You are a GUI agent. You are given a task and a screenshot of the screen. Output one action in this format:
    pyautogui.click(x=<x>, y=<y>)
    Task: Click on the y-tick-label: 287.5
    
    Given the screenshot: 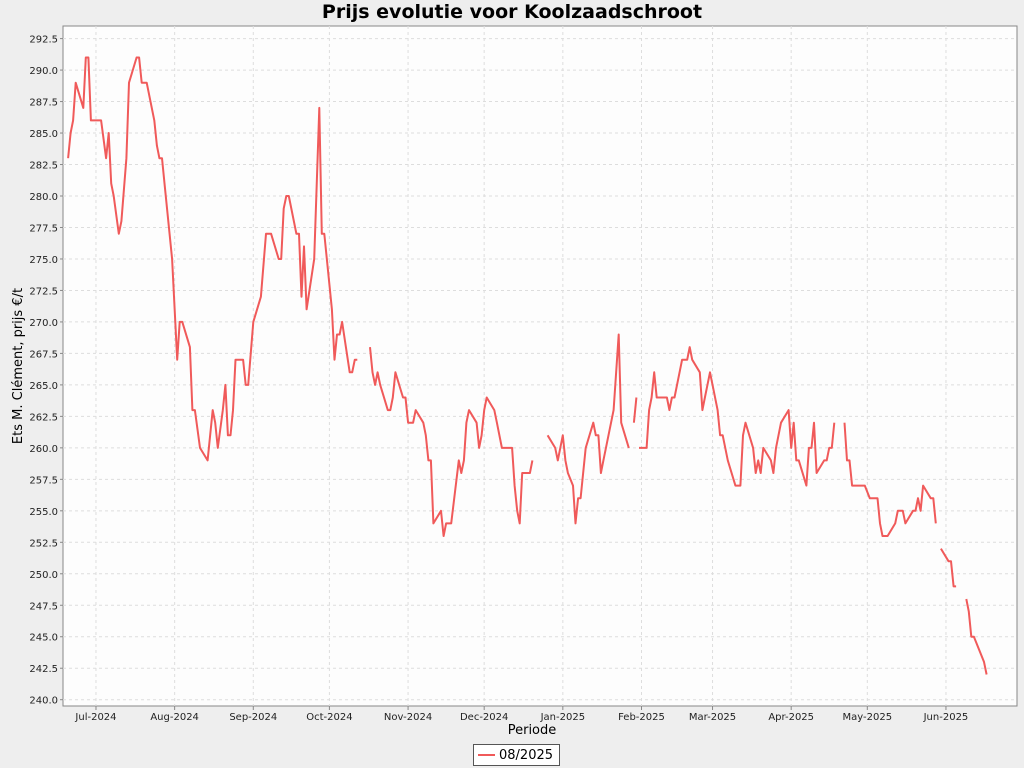 What is the action you would take?
    pyautogui.click(x=43, y=103)
    